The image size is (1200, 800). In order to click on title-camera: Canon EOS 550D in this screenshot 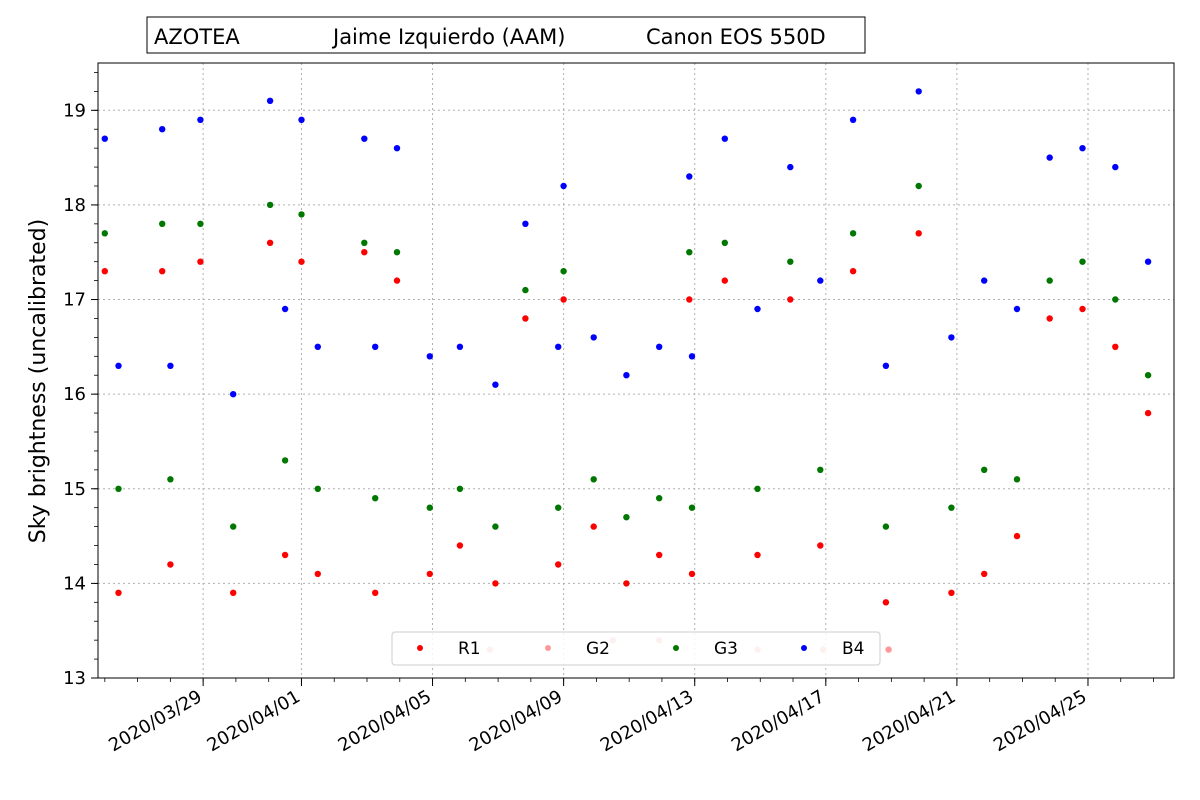, I will do `click(736, 37)`.